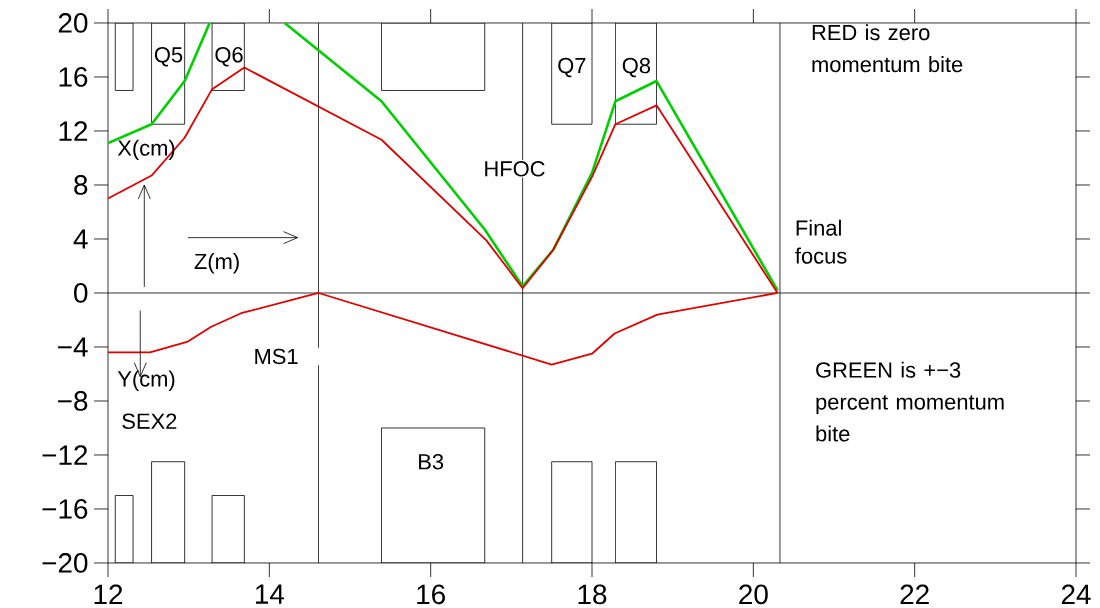  I want to click on annotation: SEX2, so click(149, 421).